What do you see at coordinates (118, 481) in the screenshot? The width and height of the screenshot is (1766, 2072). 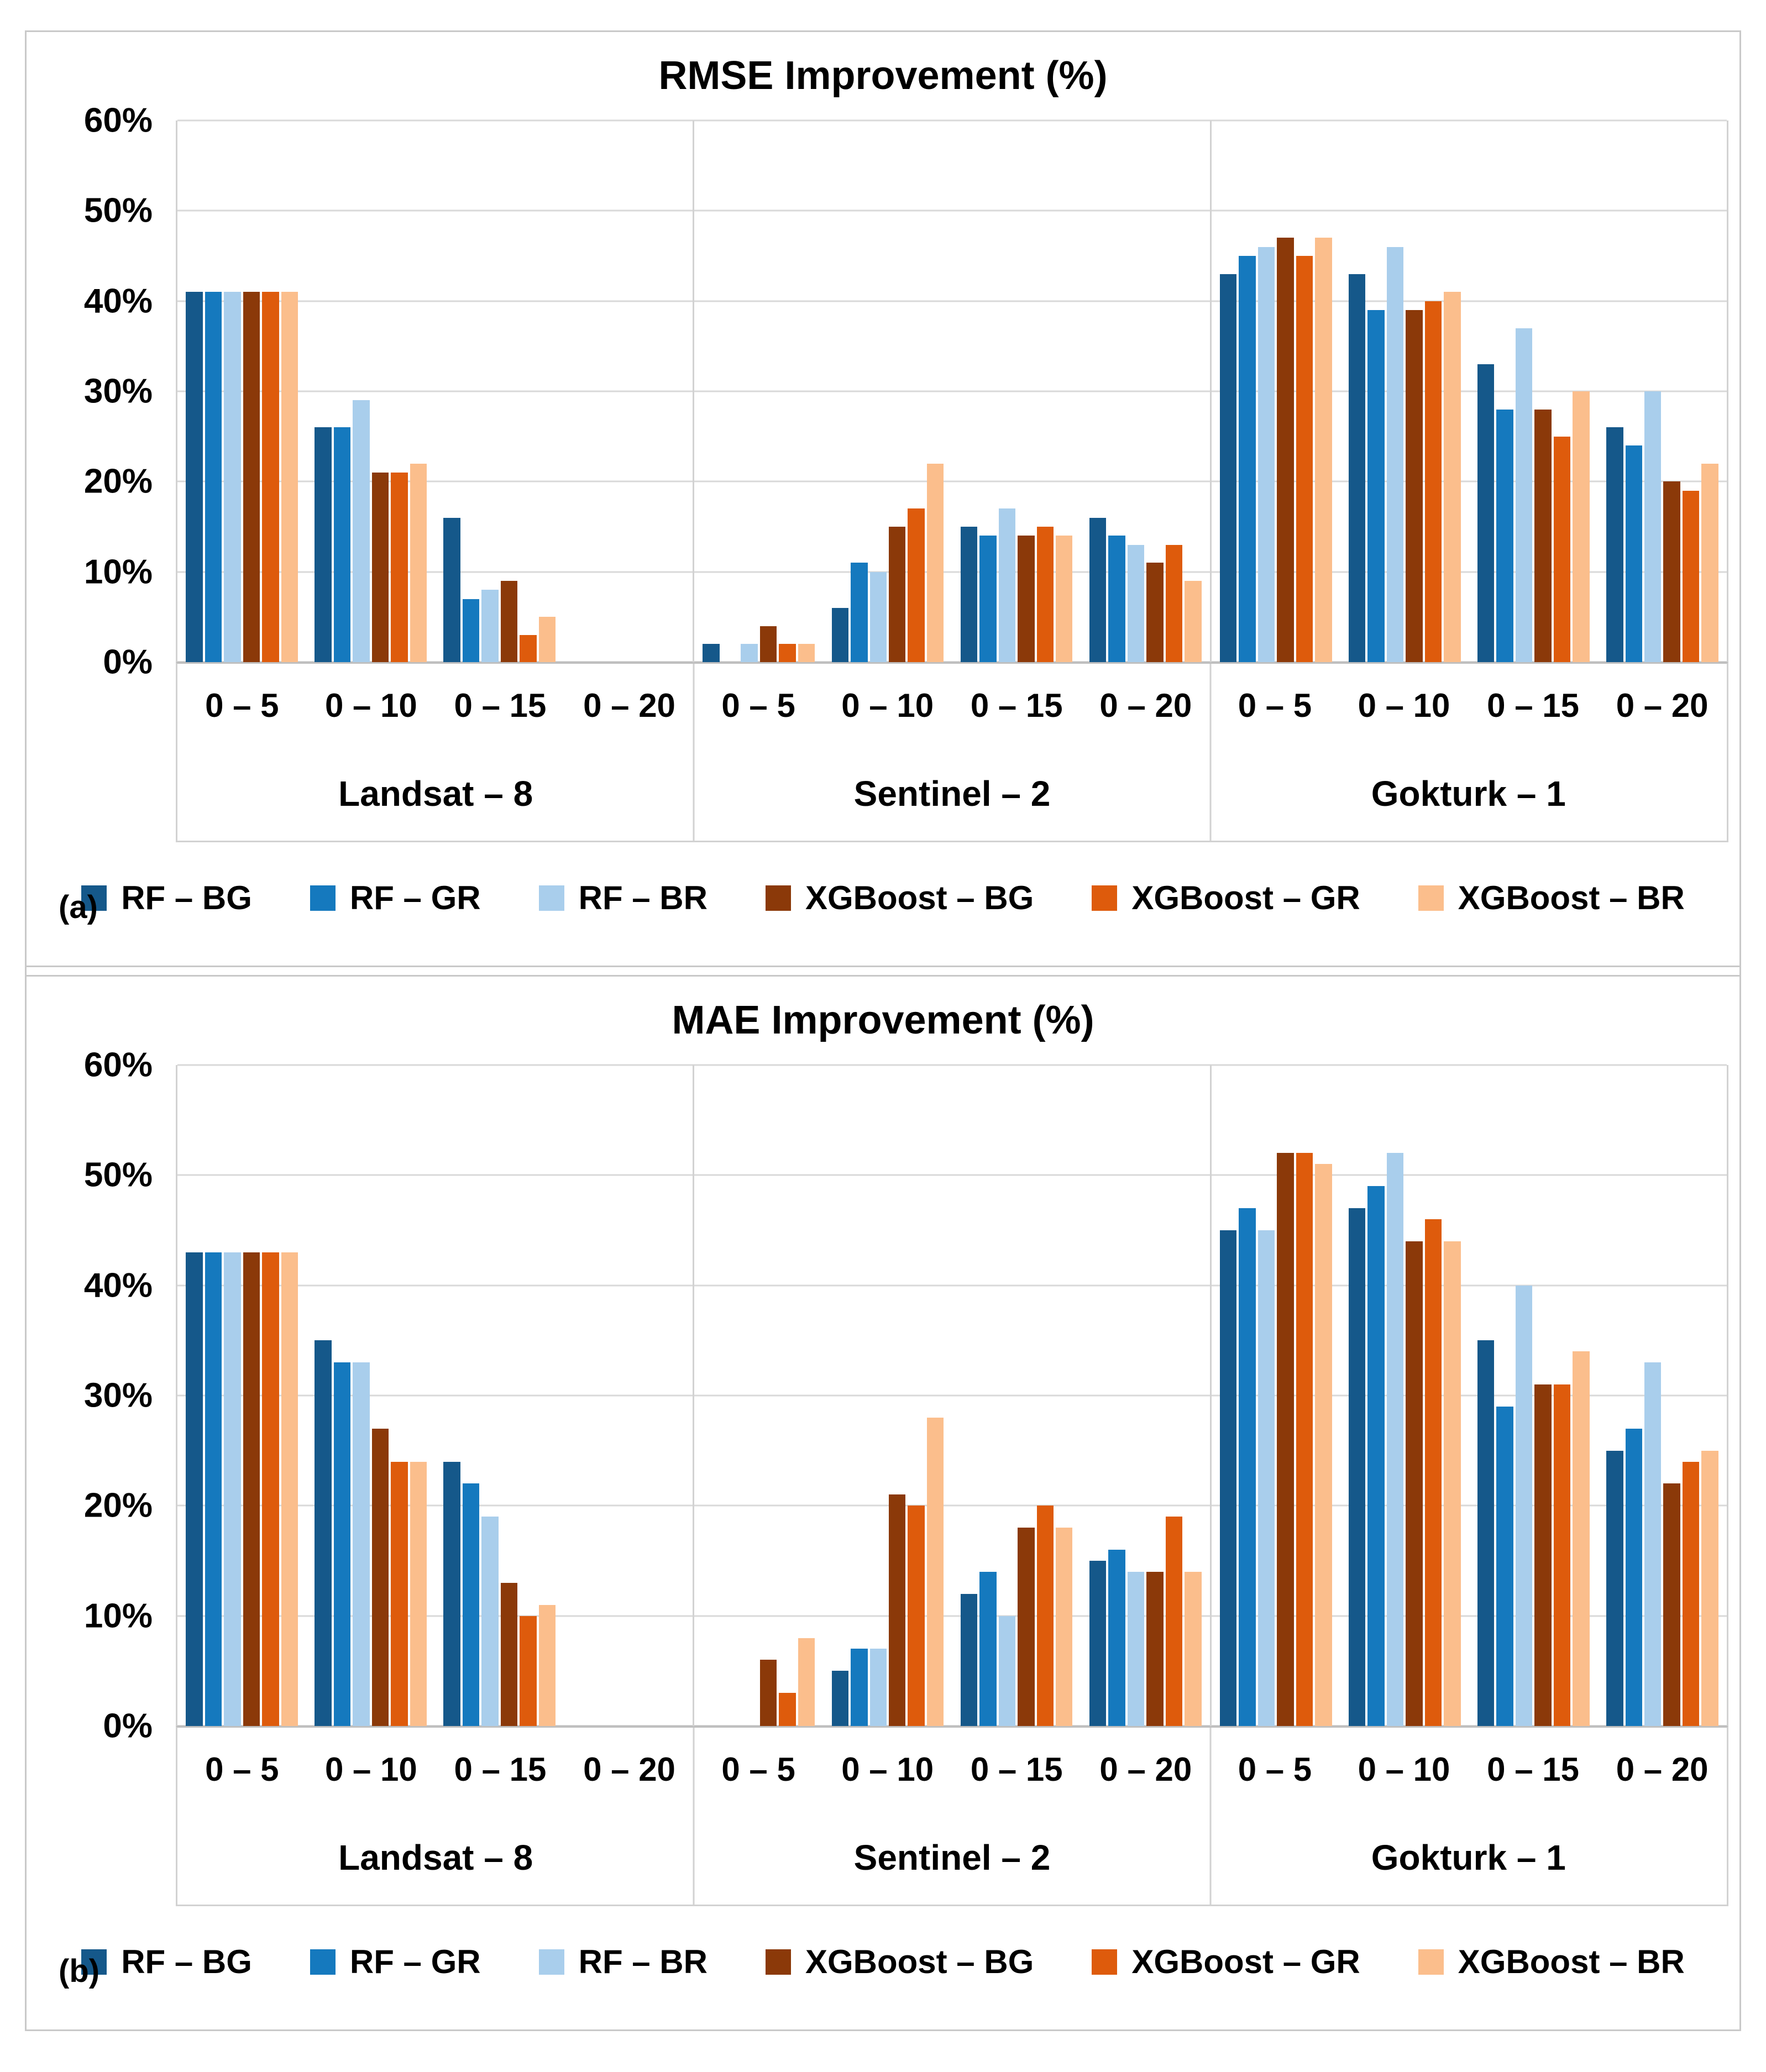 I see `y-tick-label: 20%` at bounding box center [118, 481].